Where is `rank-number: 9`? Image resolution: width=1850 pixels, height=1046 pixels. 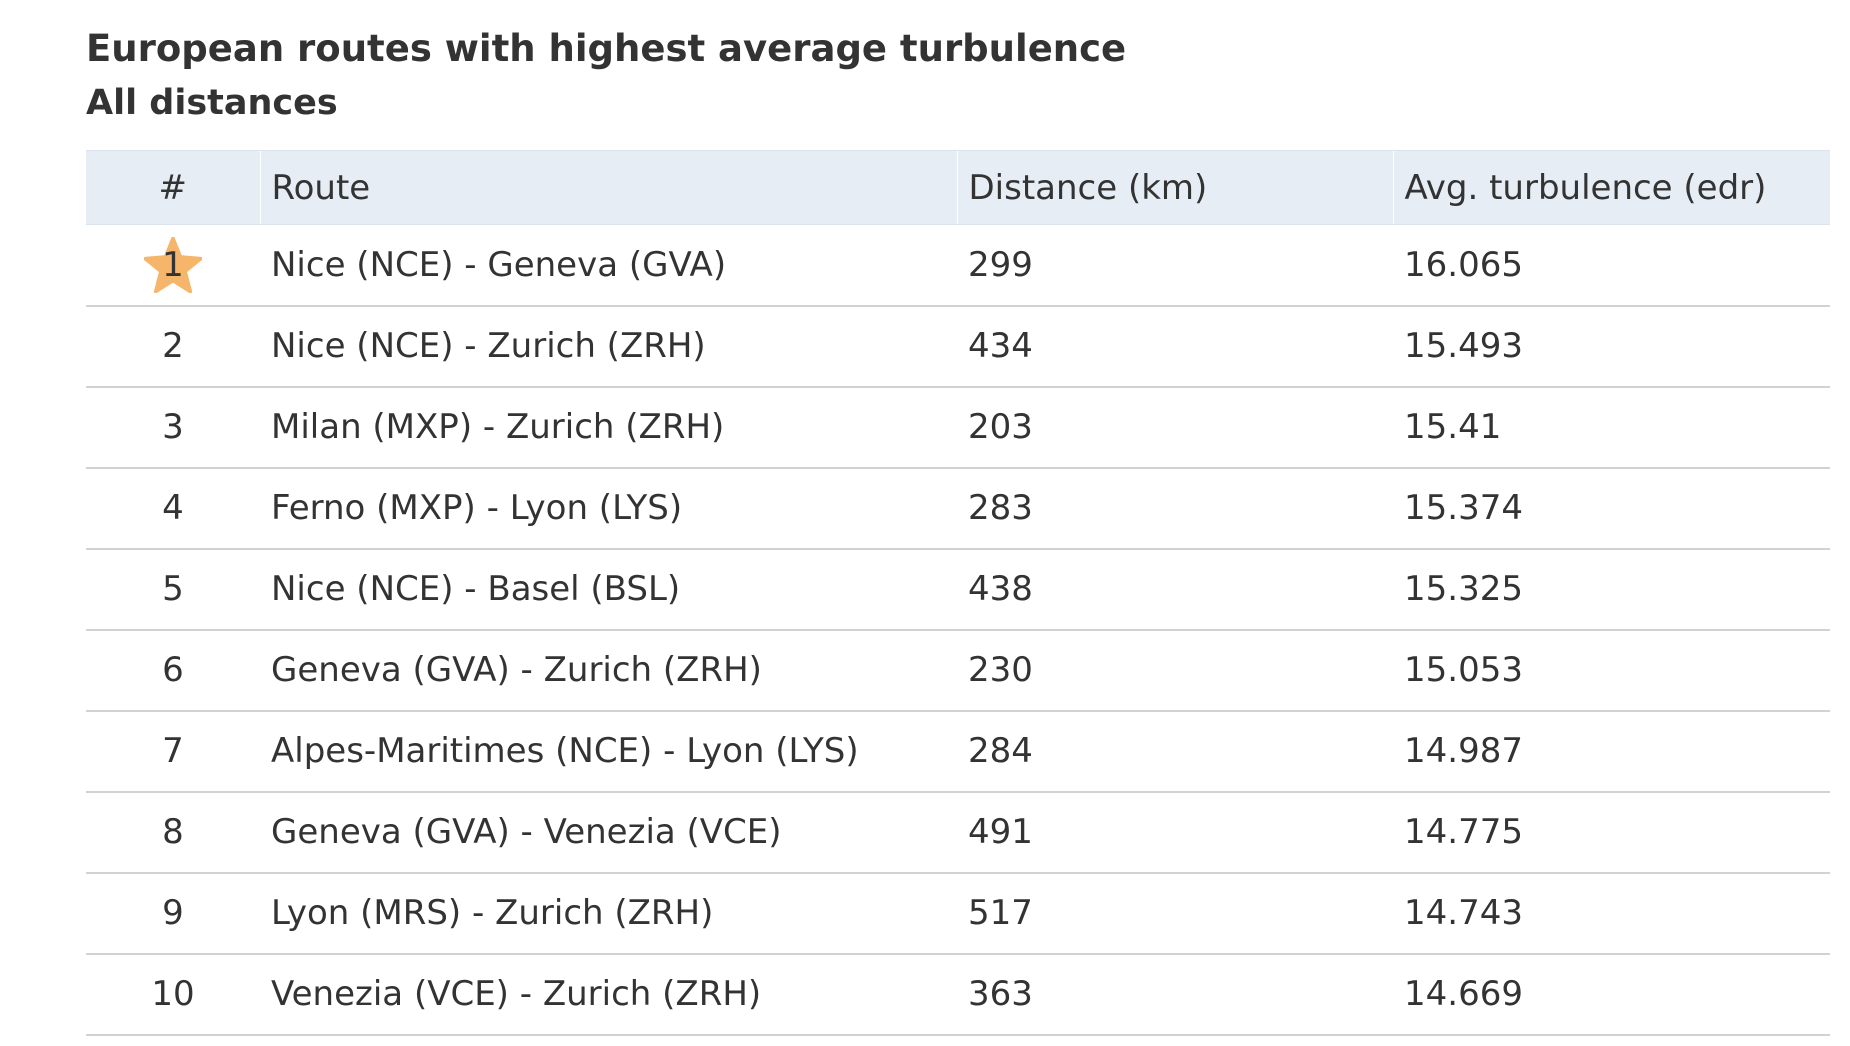 rank-number: 9 is located at coordinates (173, 913).